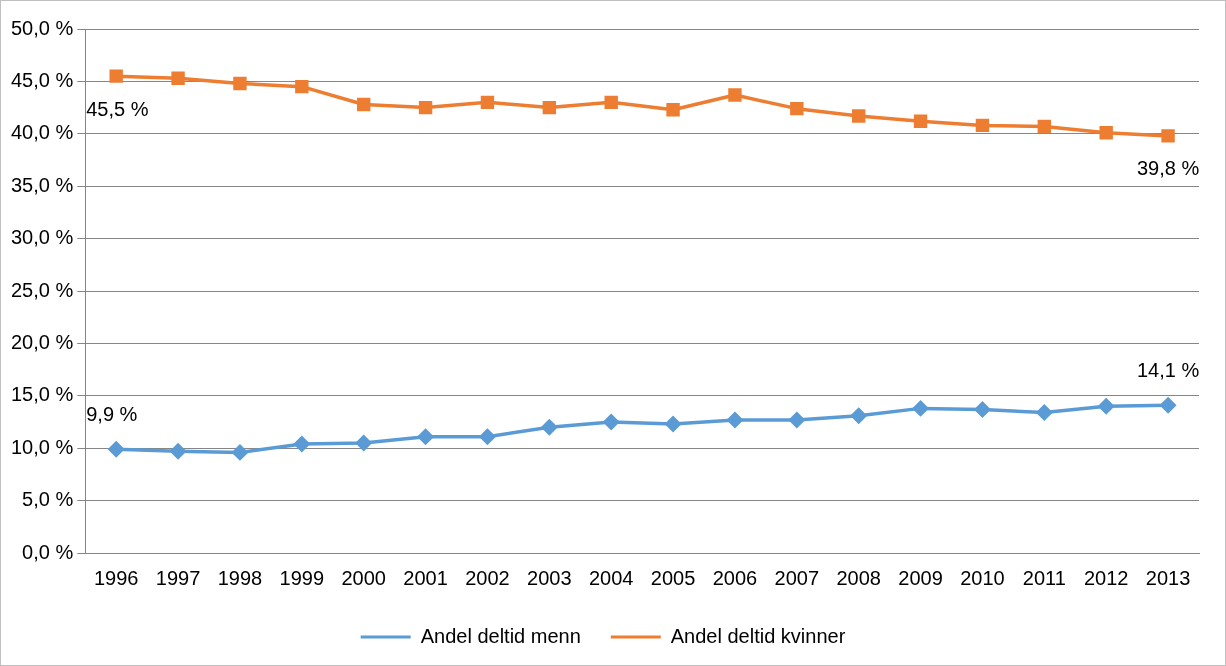 Image resolution: width=1226 pixels, height=666 pixels. Describe the element at coordinates (178, 577) in the screenshot. I see `x-tick-label: 1997` at that location.